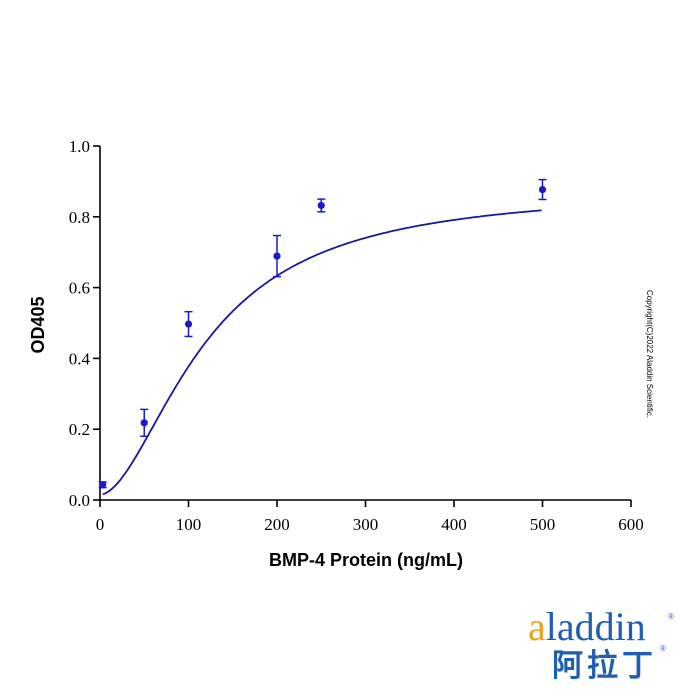  Describe the element at coordinates (543, 524) in the screenshot. I see `x-tick-label: 500` at that location.